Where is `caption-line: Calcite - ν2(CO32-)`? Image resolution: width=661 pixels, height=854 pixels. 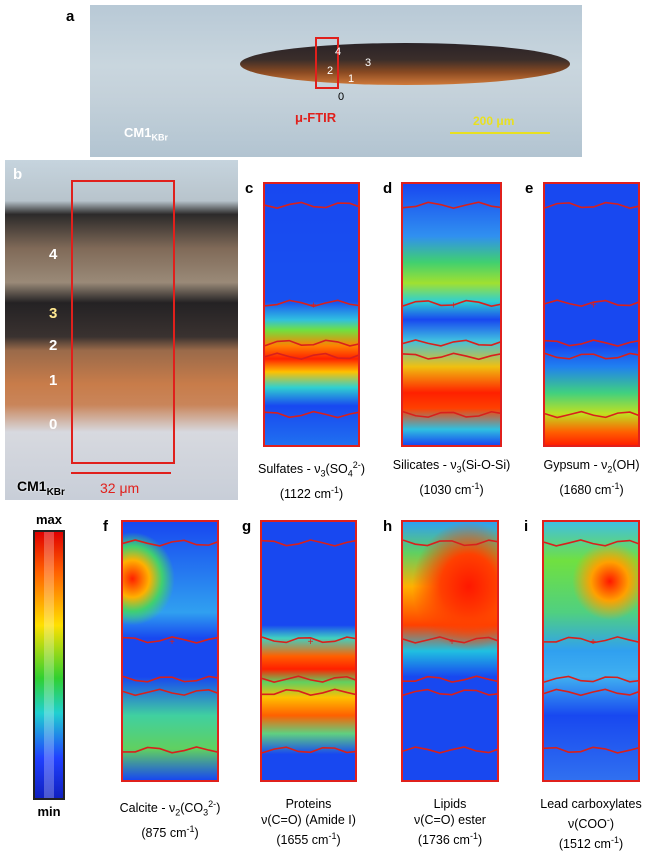
caption-line: Calcite - ν2(CO32-) is located at coordinates (170, 808).